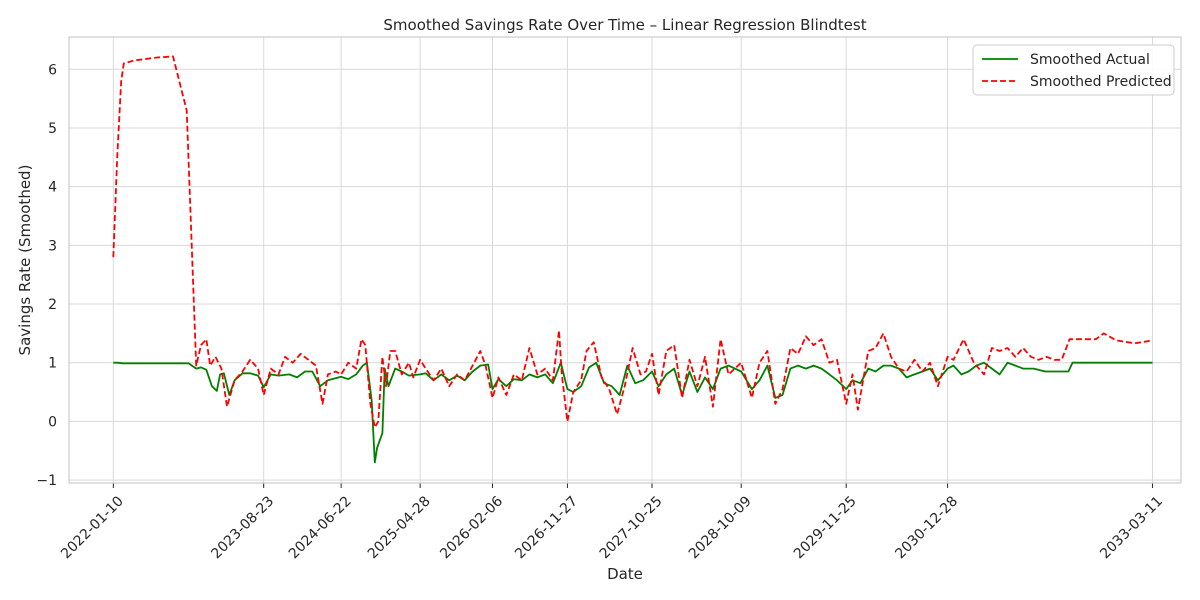 Image resolution: width=1200 pixels, height=600 pixels. What do you see at coordinates (1101, 82) in the screenshot?
I see `legend-label: Smoothed Predicted` at bounding box center [1101, 82].